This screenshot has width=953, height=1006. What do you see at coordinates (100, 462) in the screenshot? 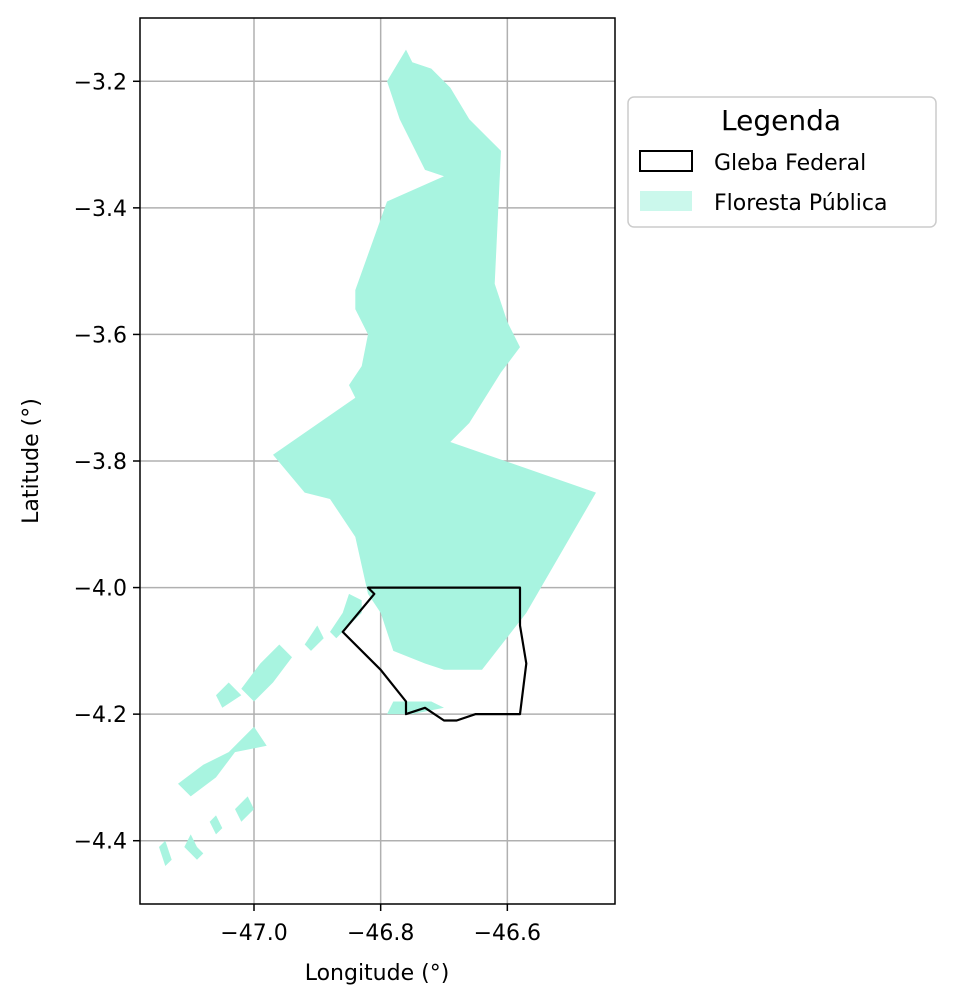
I see `y-tick-label: −3.8` at bounding box center [100, 462].